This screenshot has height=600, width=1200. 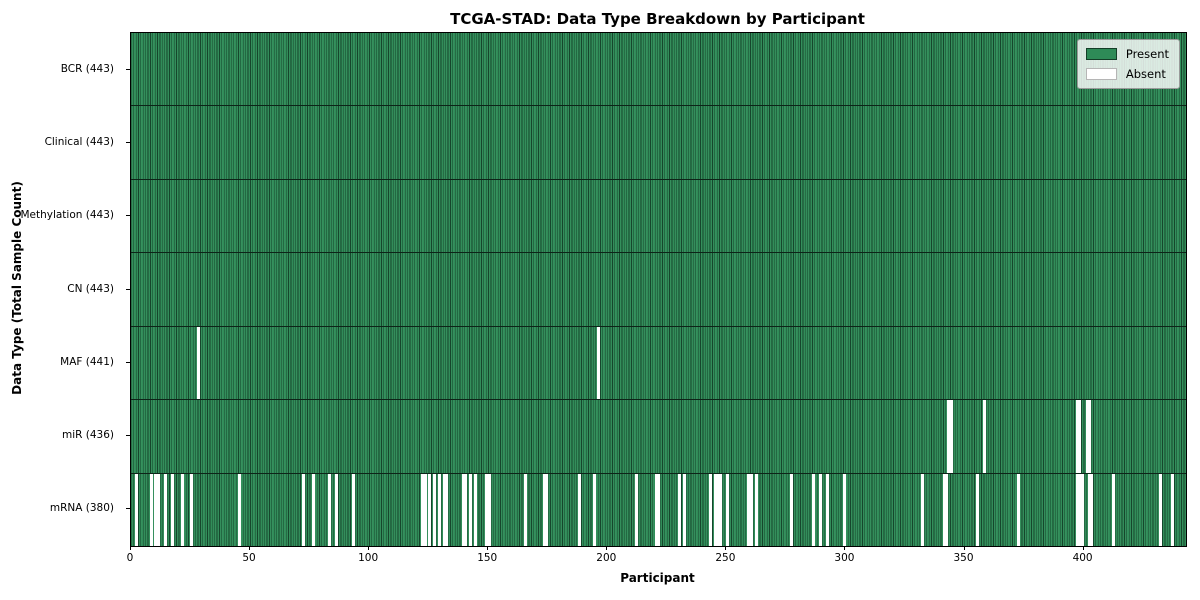 I want to click on legend-item-absent: Absent, so click(x=1127, y=74).